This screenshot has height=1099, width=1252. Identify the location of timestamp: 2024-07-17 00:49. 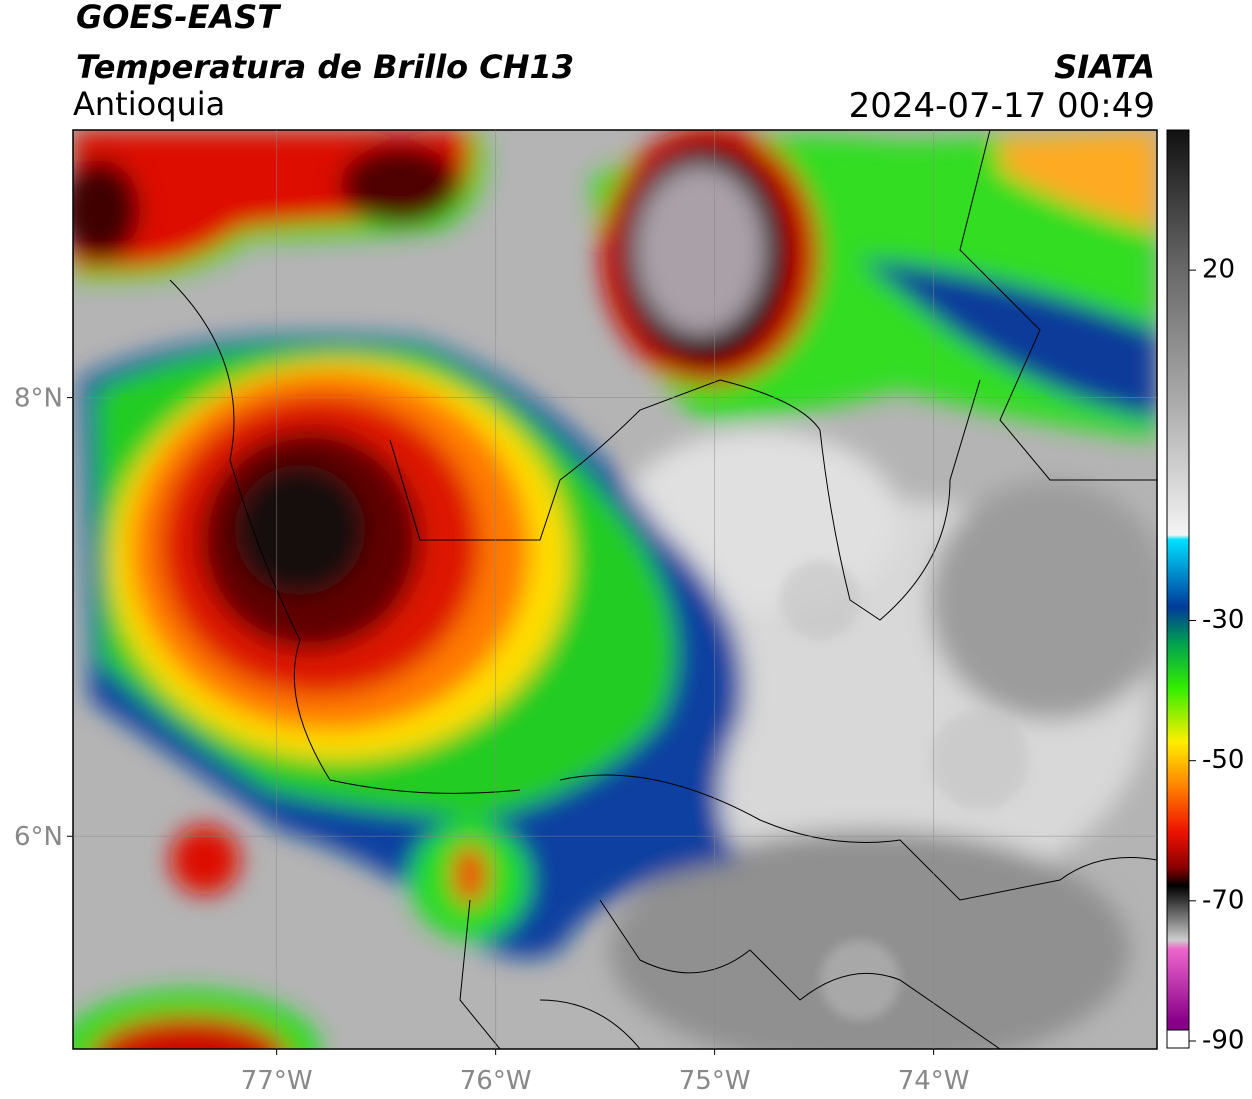
(1002, 106).